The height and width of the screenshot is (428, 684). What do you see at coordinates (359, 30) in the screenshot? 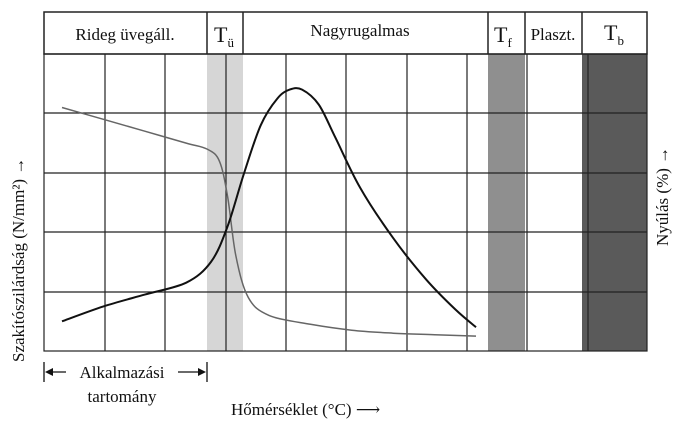
I see `region-label-rubbery: Nagyrugalmas` at bounding box center [359, 30].